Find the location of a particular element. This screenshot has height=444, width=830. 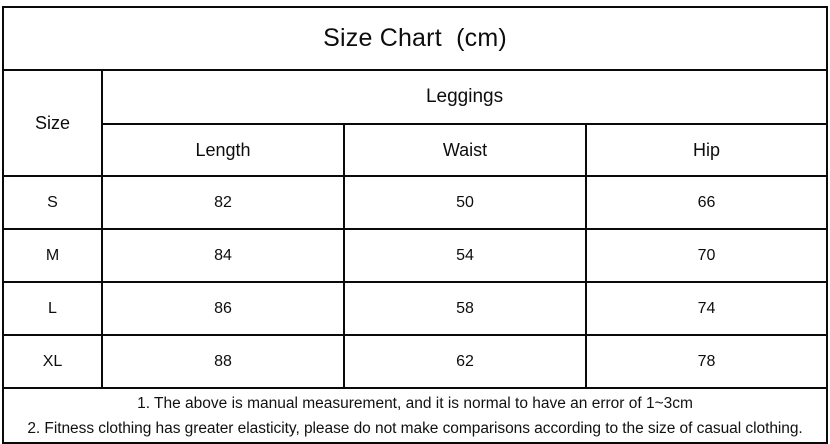

cell-size: M is located at coordinates (52, 255).